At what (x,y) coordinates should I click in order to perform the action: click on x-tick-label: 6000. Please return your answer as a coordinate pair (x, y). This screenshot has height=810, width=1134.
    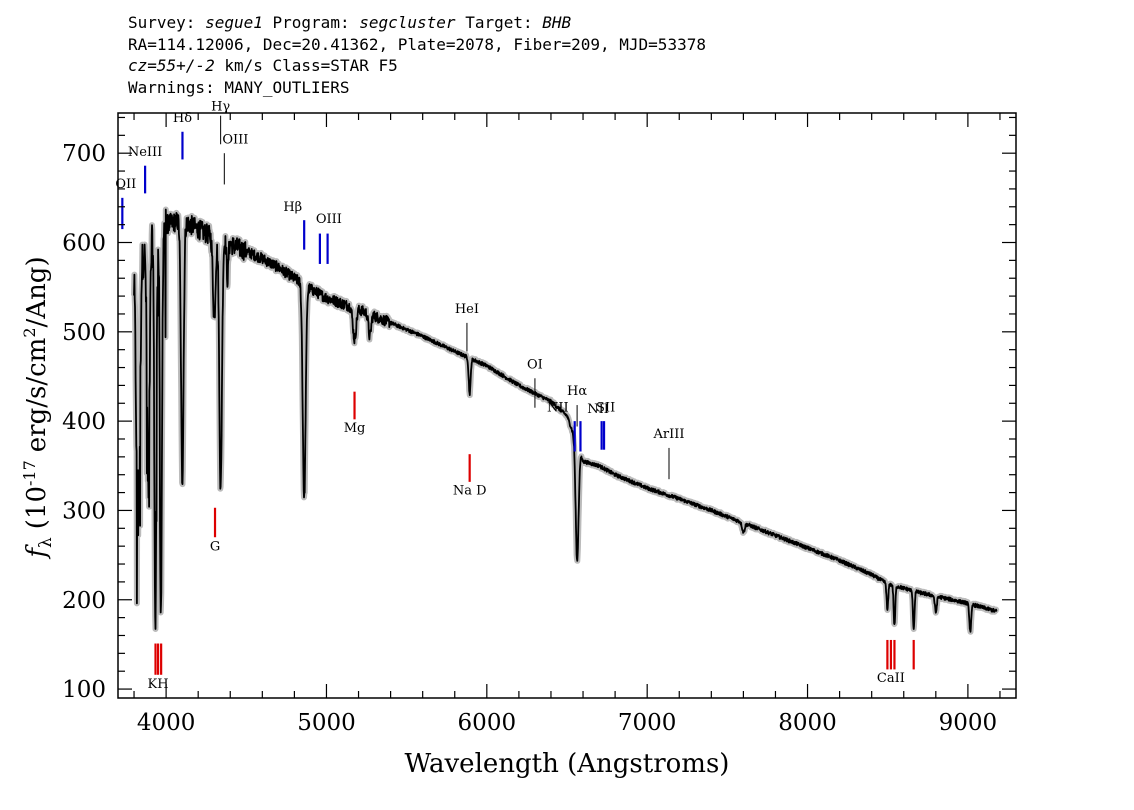
    Looking at the image, I should click on (487, 723).